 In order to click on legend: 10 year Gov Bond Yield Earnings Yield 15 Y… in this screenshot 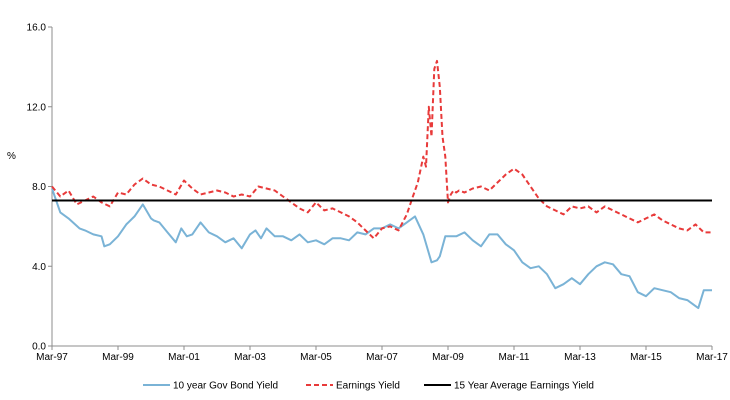, I will do `click(368, 386)`.